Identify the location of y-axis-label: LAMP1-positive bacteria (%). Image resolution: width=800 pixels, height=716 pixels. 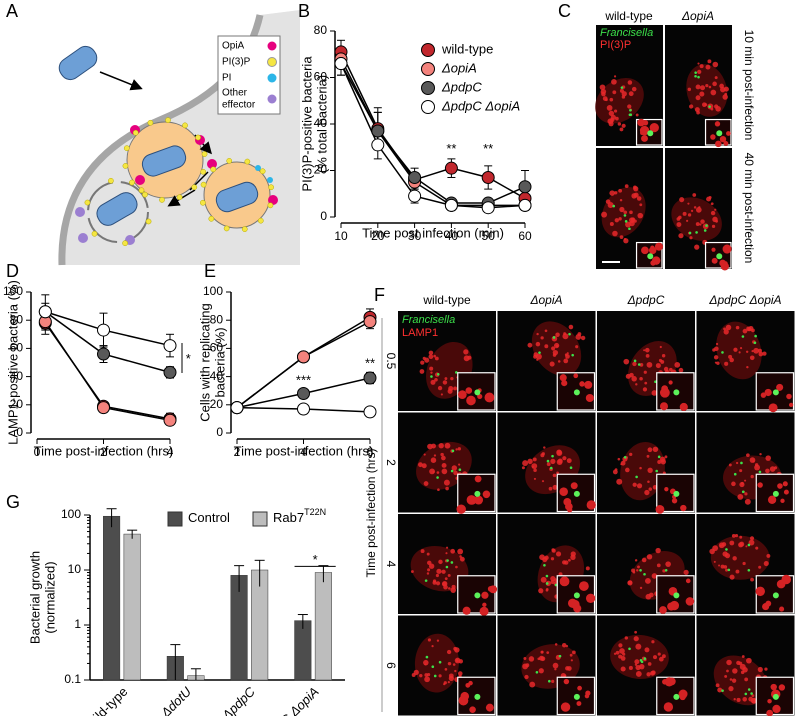
(12, 362).